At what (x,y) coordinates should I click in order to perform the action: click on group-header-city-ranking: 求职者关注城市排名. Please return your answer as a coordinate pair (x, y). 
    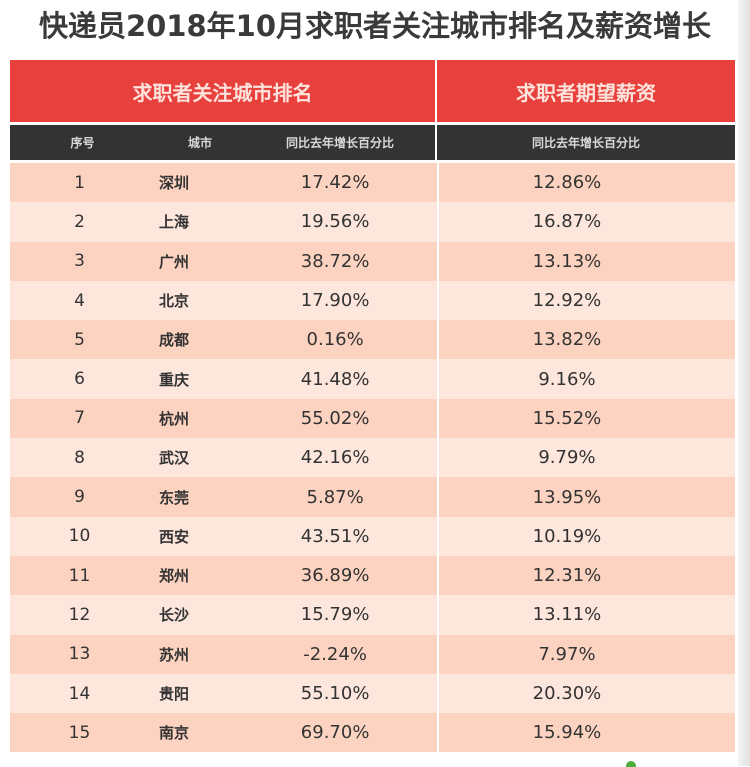
    Looking at the image, I should click on (222, 91).